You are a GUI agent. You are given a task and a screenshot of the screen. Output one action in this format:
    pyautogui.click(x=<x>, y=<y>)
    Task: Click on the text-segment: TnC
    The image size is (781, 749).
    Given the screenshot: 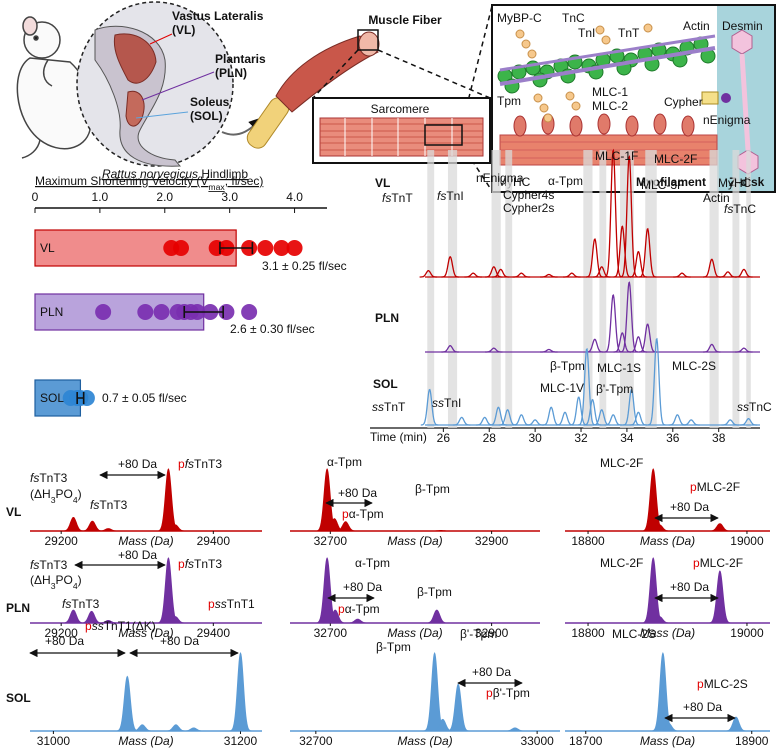 What is the action you would take?
    pyautogui.click(x=744, y=209)
    